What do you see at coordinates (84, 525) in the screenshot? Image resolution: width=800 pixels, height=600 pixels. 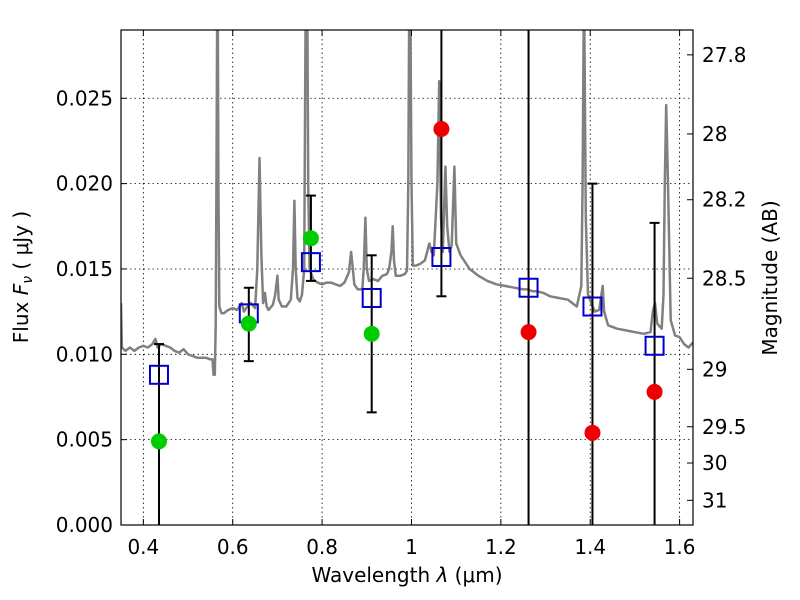 I see `y-tick-label: 0.000` at bounding box center [84, 525].